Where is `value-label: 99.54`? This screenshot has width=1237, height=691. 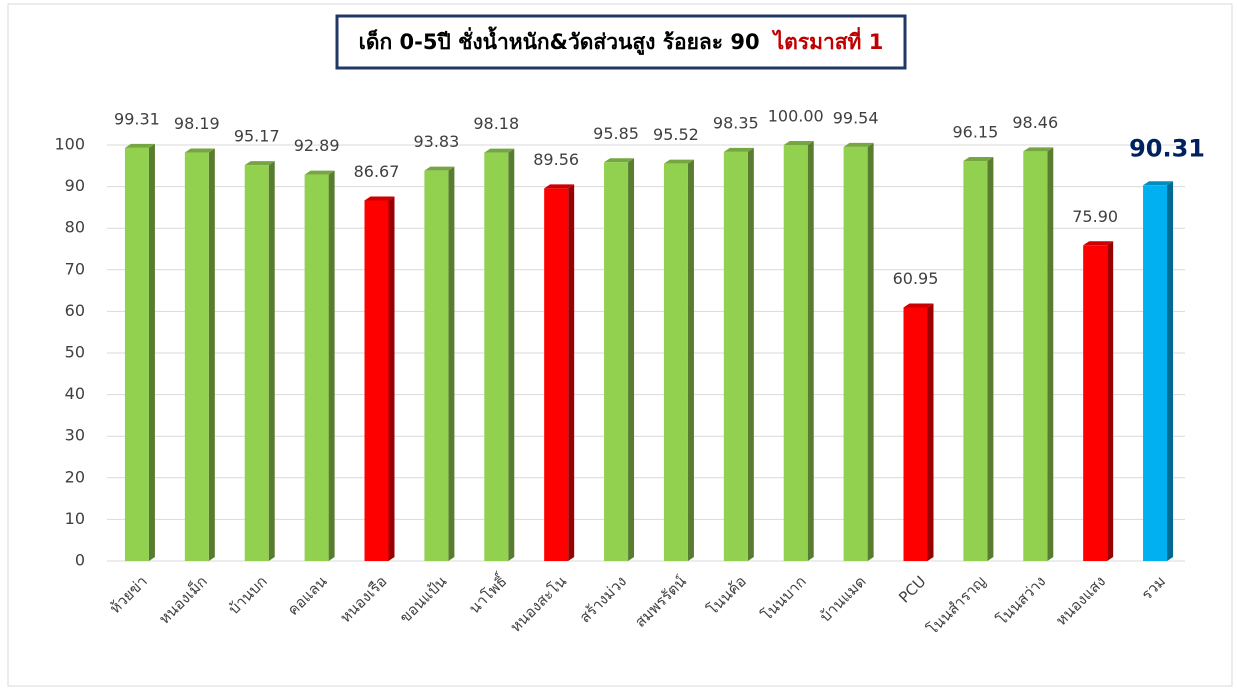 value-label: 99.54 is located at coordinates (856, 117).